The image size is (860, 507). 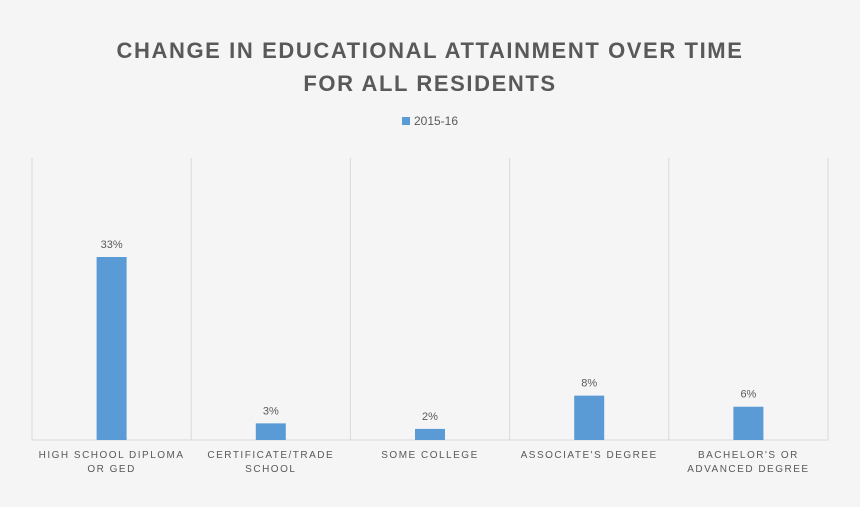 I want to click on x-tick-label: CERTIFICATE/TRADE, so click(x=270, y=455).